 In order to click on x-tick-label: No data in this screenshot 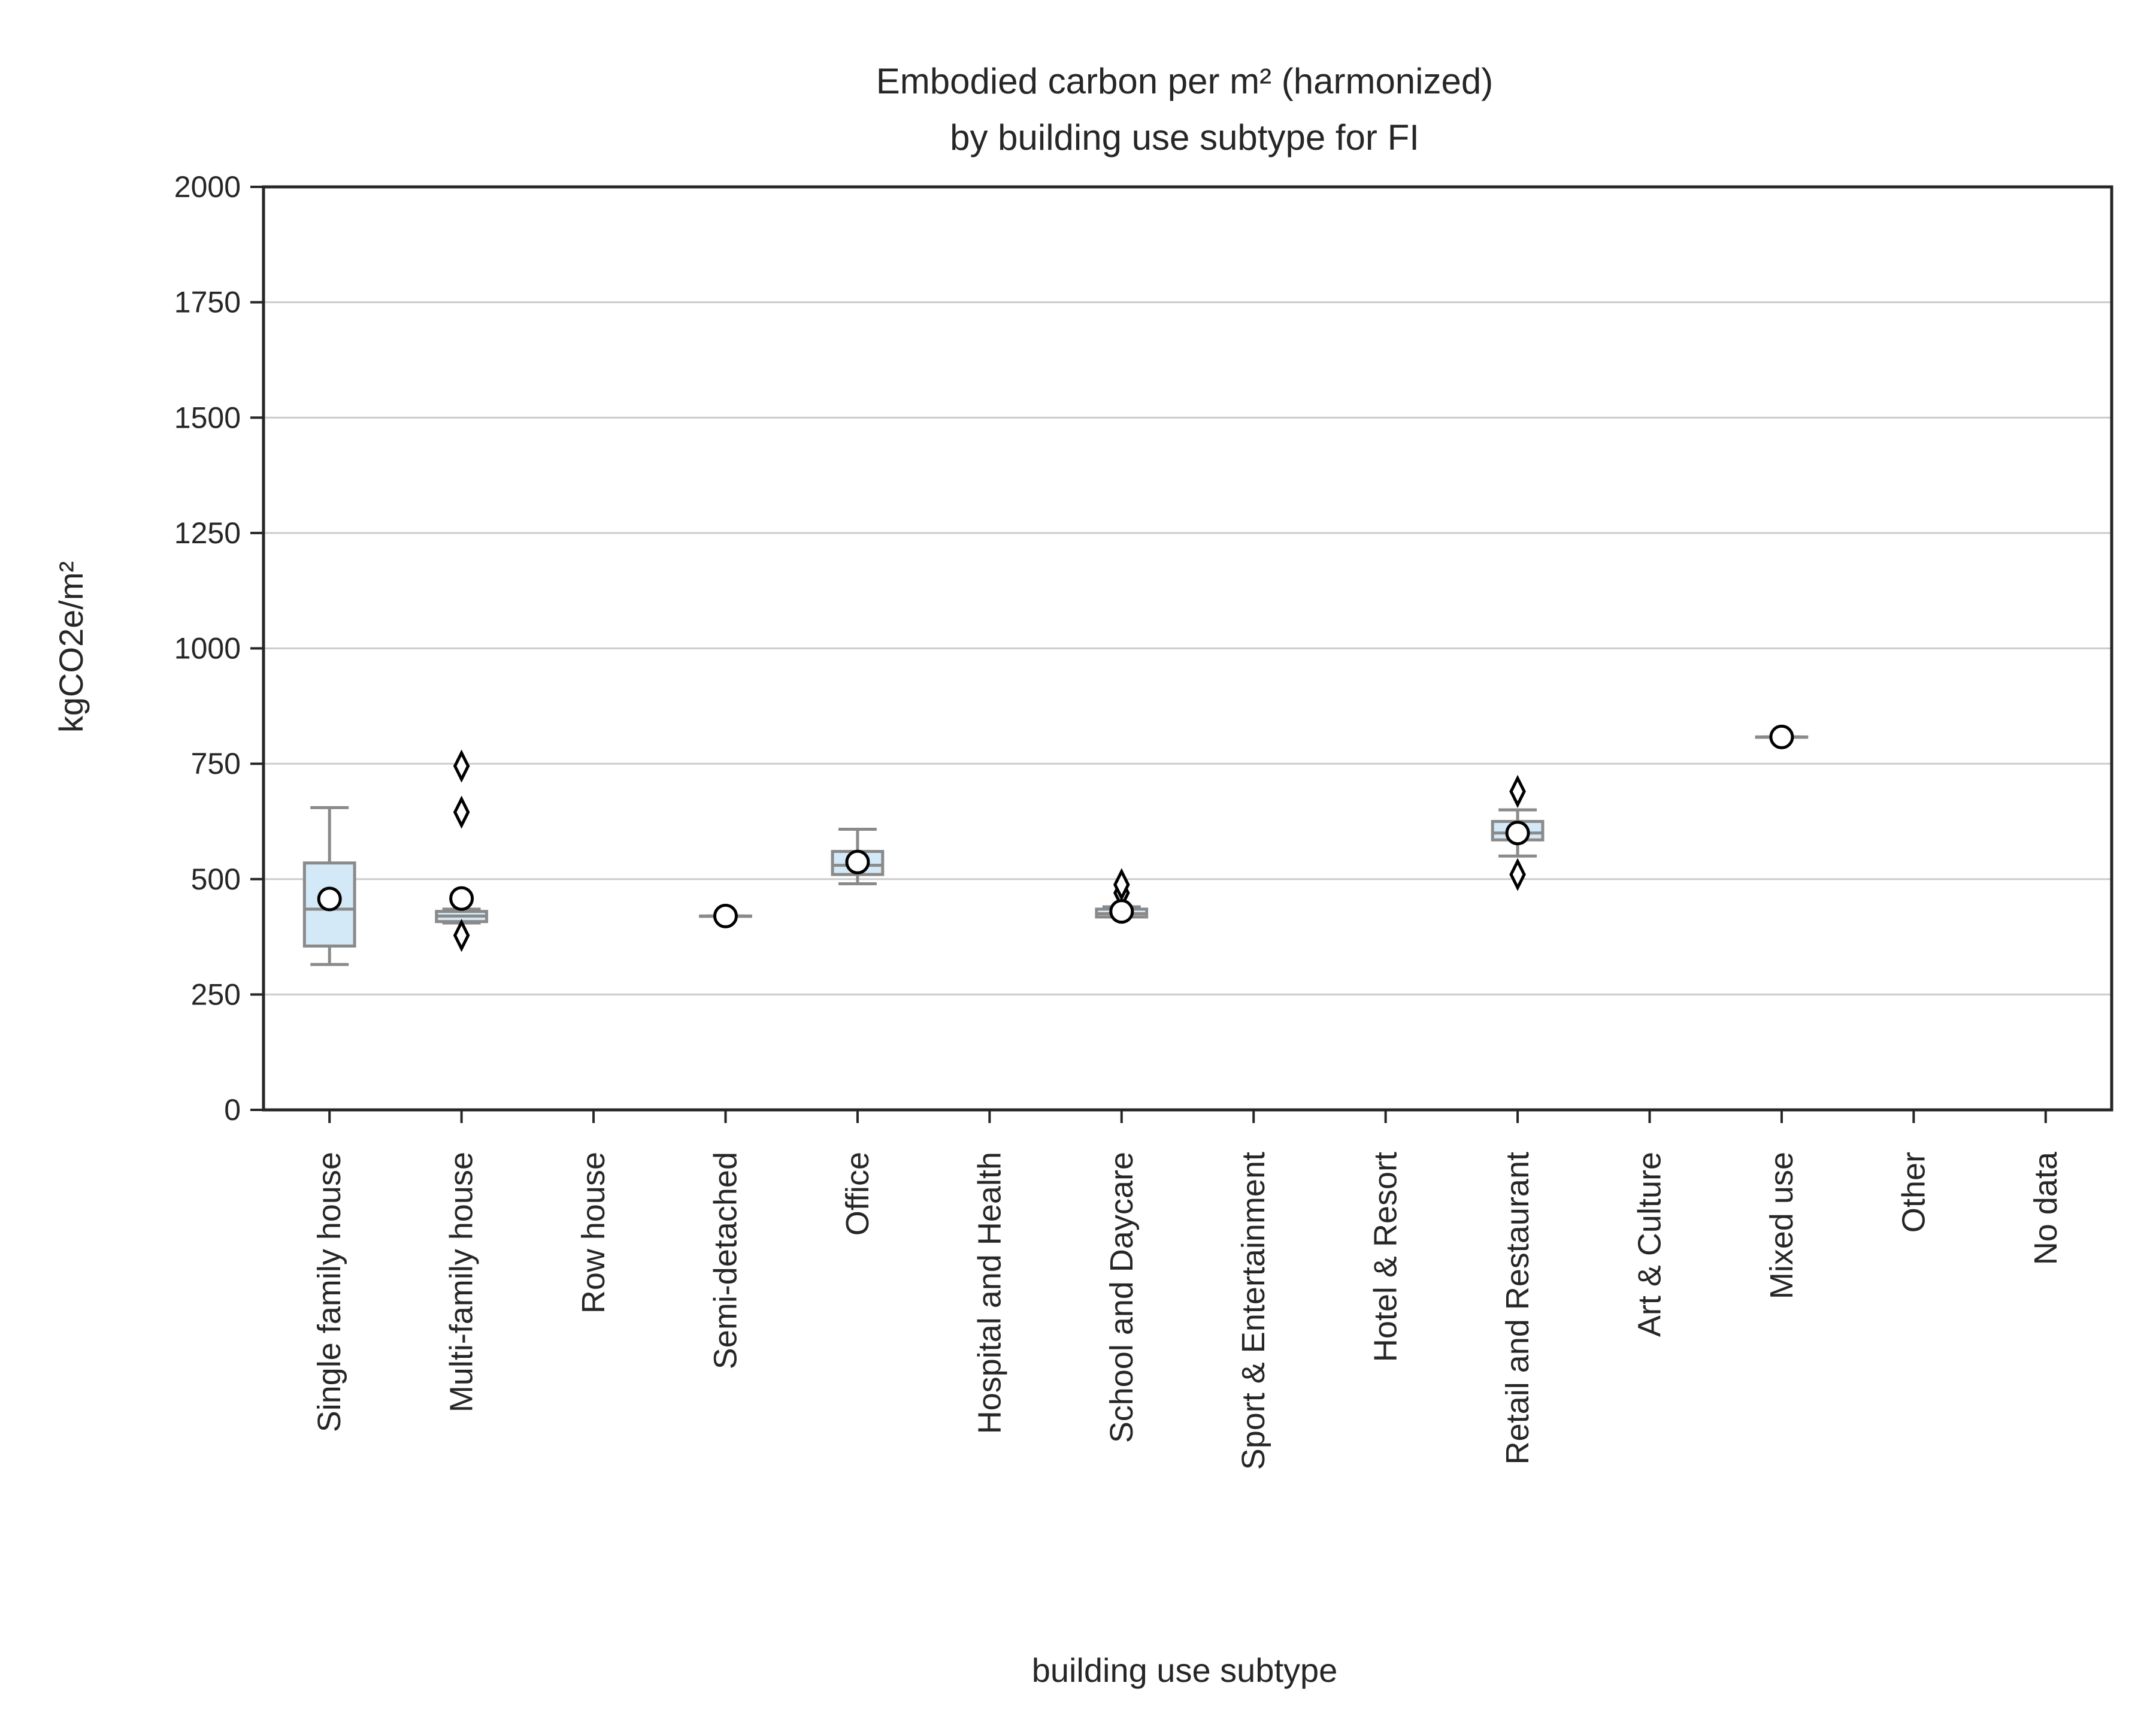, I will do `click(2046, 1208)`.